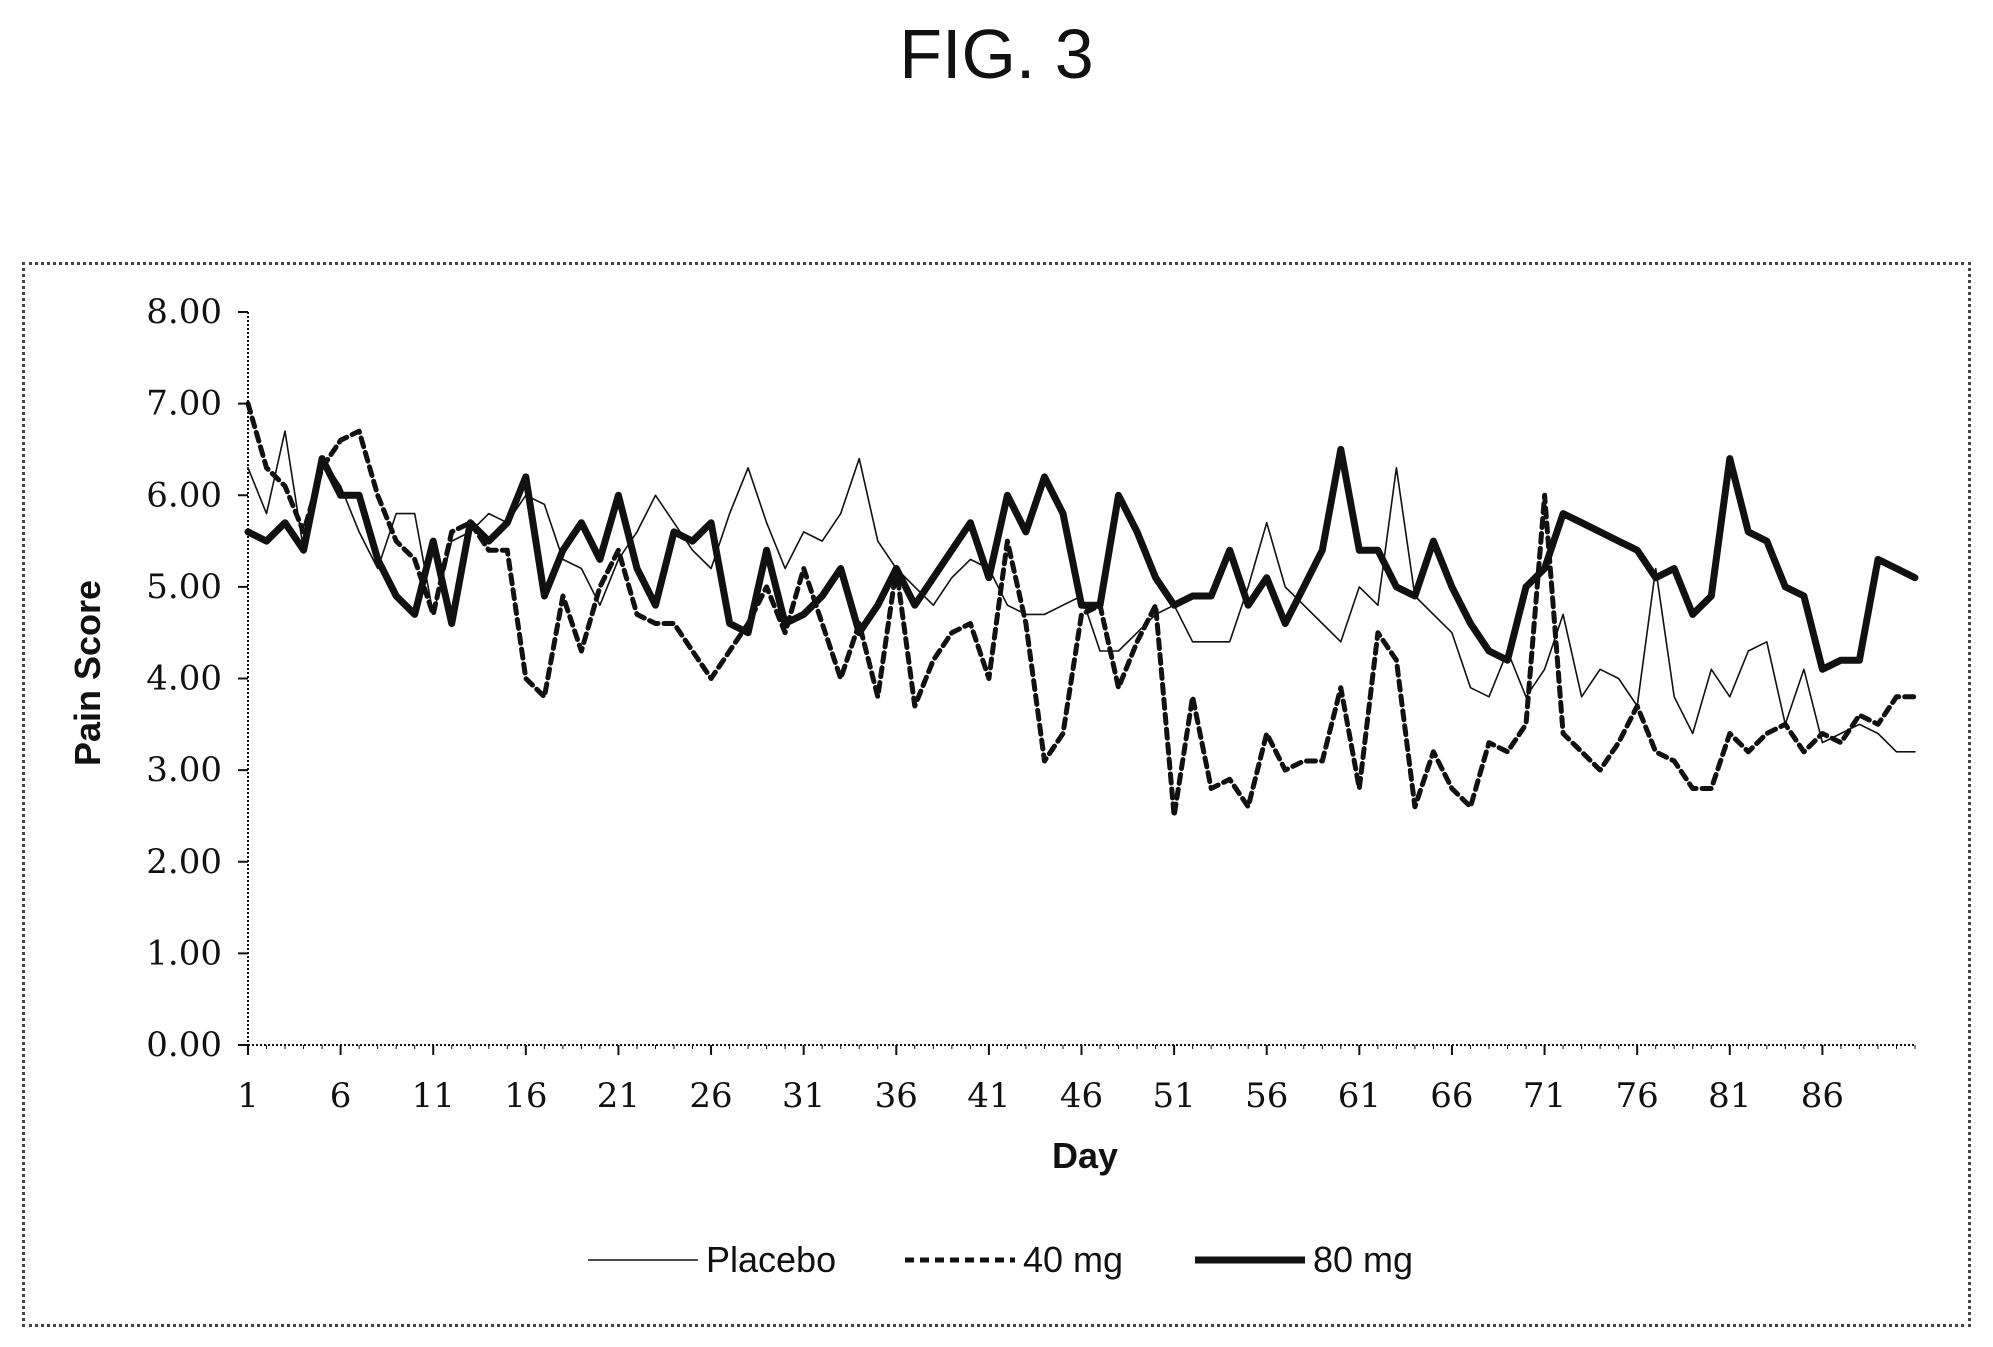 This screenshot has width=1993, height=1347. I want to click on x-tick-label: 16, so click(525, 1096).